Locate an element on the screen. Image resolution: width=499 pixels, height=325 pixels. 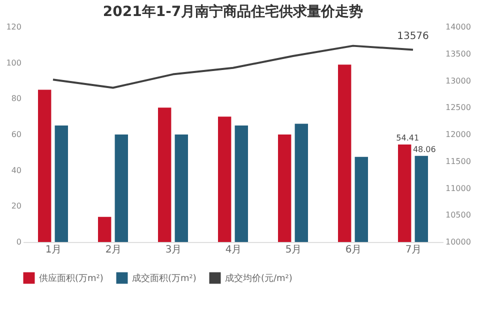
y-tick-label: 80 is located at coordinates (16, 99).